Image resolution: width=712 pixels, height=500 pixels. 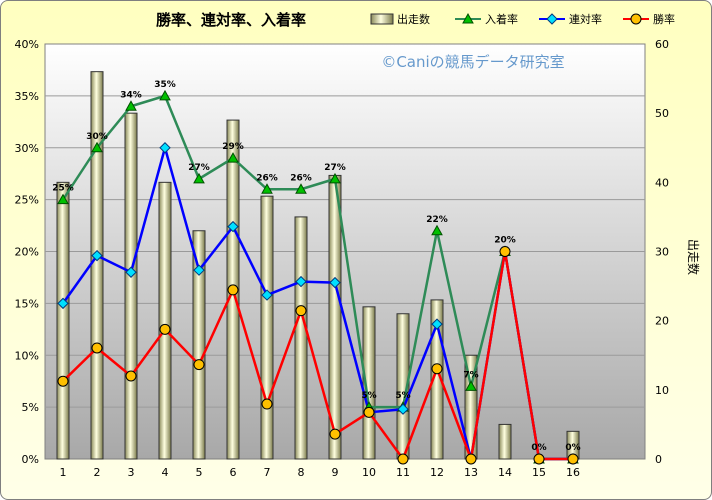 I want to click on x-tick-10: 10, so click(x=369, y=472).